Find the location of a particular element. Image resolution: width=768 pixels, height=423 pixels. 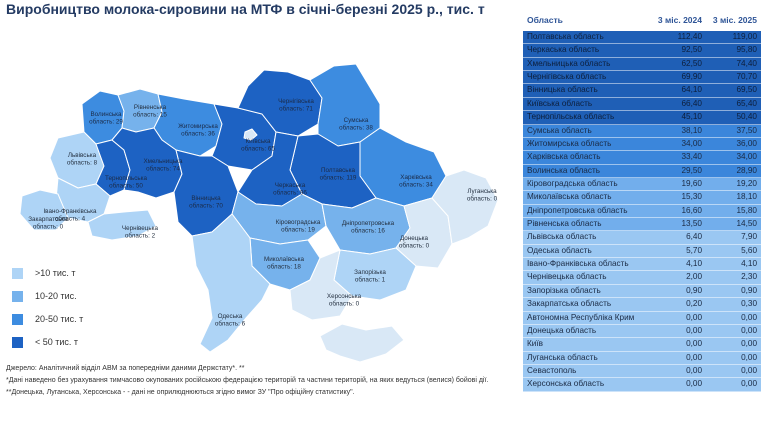

map-label-value: область: 2 is located at coordinates (140, 236).